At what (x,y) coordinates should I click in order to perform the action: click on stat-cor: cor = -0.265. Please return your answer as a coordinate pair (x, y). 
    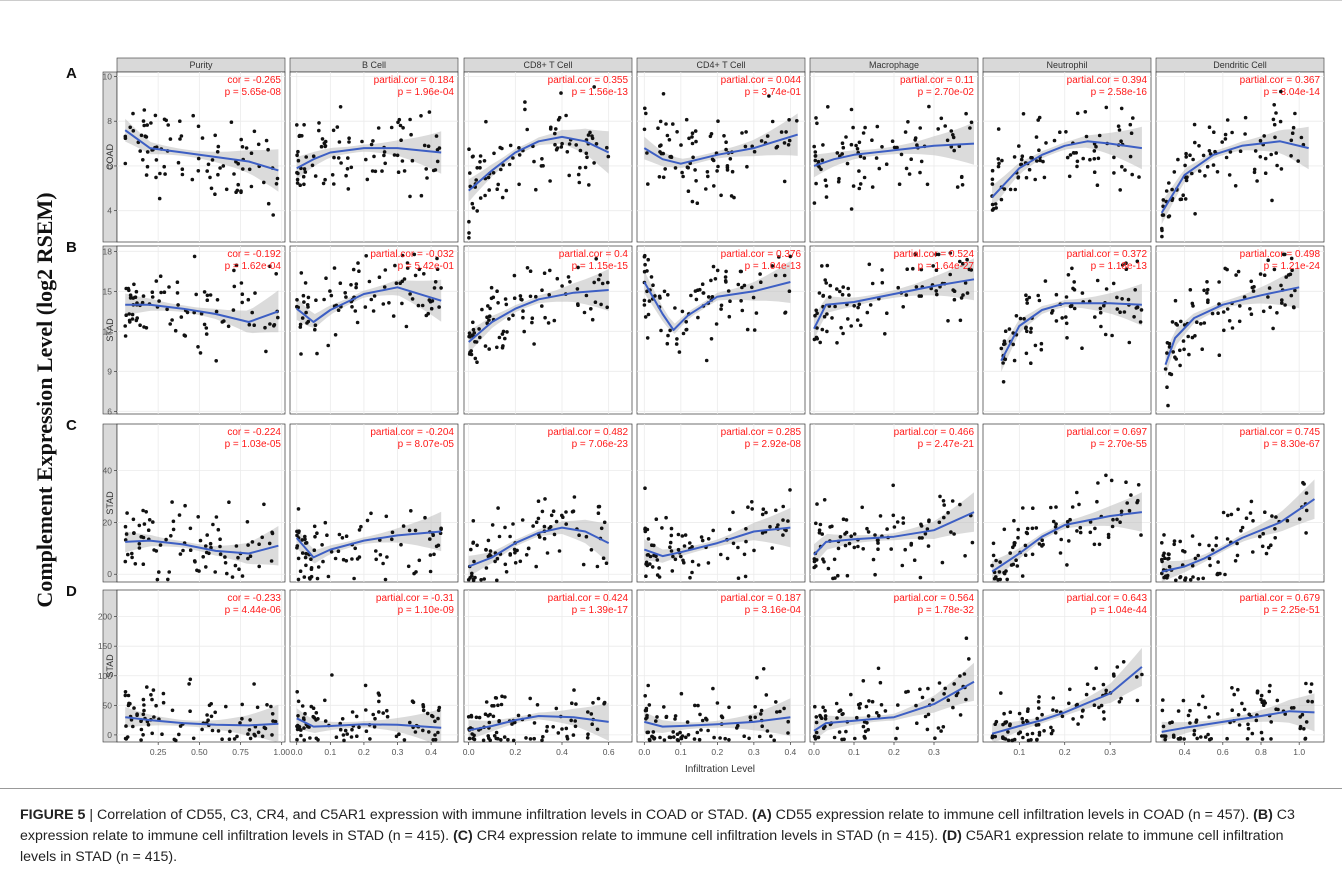
    Looking at the image, I should click on (254, 80).